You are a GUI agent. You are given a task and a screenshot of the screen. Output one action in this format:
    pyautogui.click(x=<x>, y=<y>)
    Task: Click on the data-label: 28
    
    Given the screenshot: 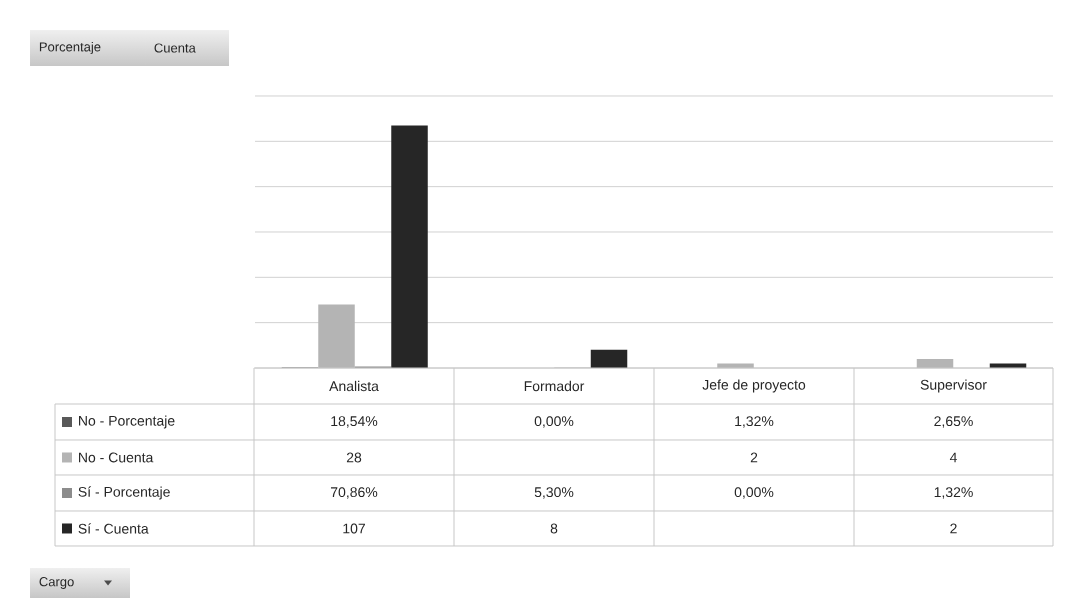 What is the action you would take?
    pyautogui.click(x=354, y=457)
    